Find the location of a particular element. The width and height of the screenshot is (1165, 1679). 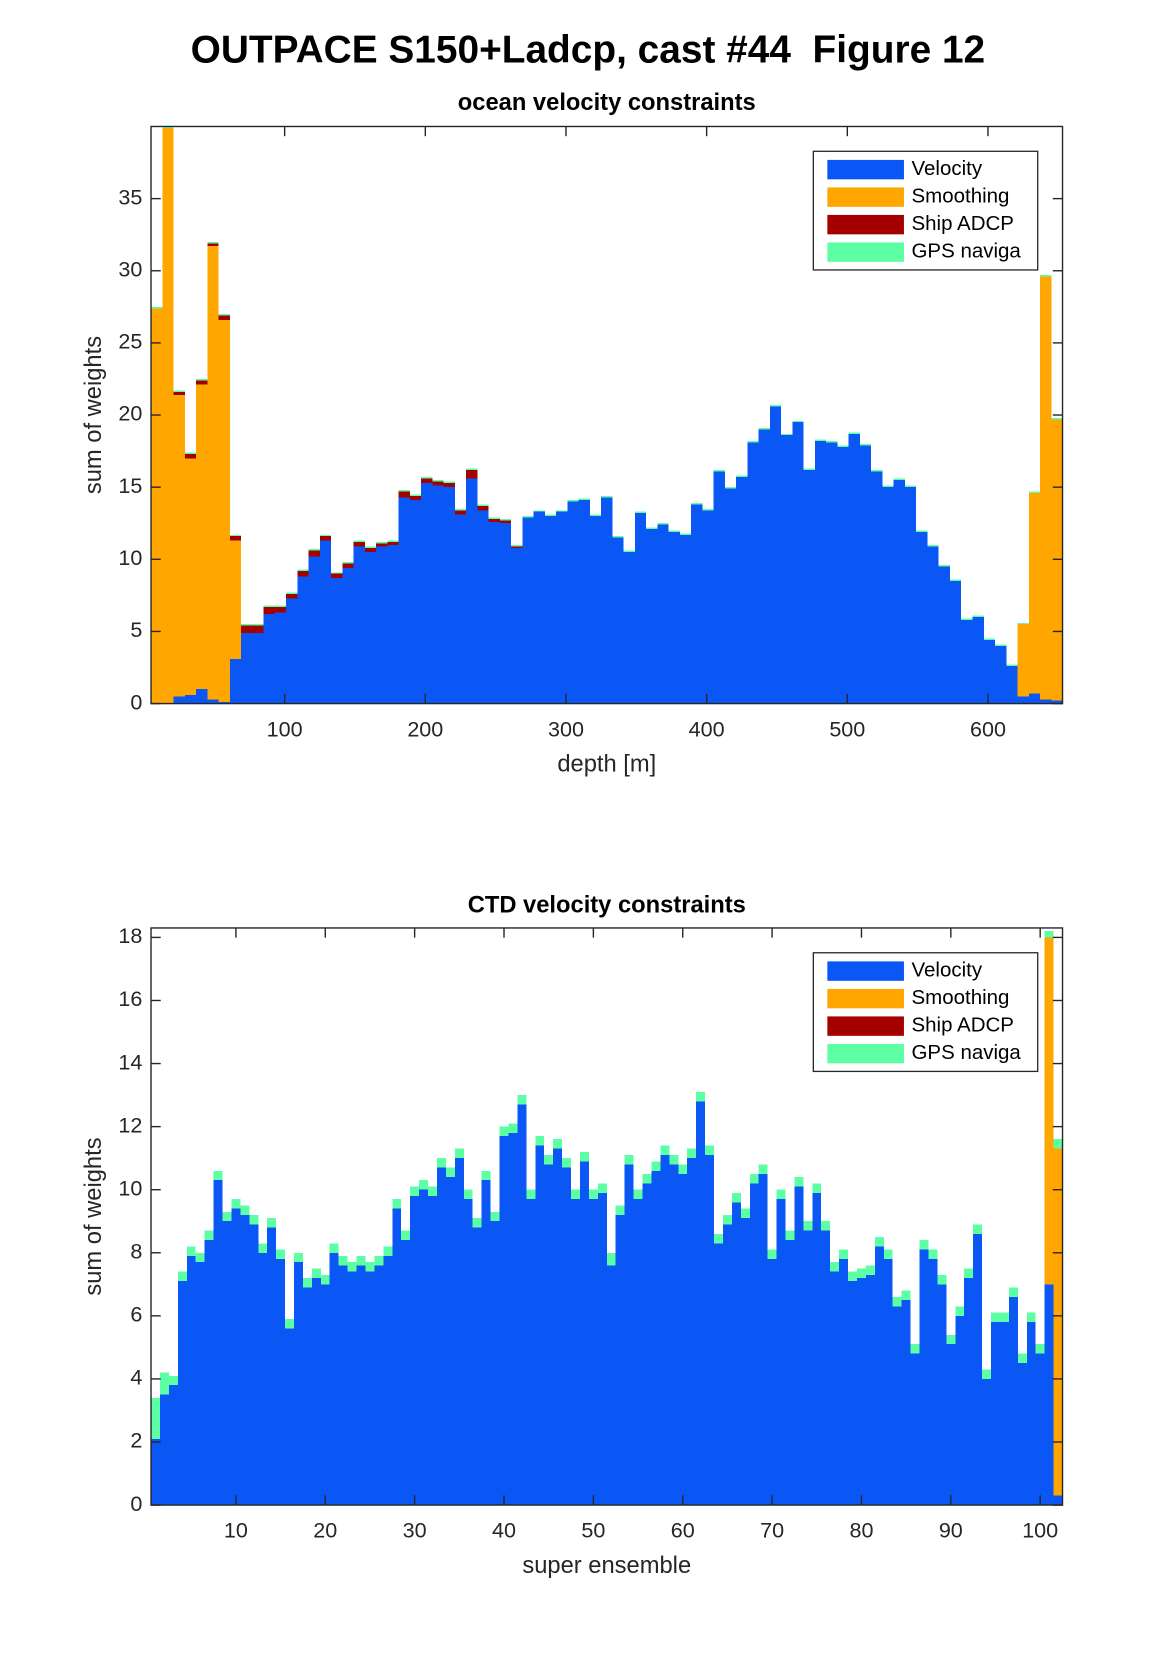

x-tick-label: 50 is located at coordinates (593, 1530).